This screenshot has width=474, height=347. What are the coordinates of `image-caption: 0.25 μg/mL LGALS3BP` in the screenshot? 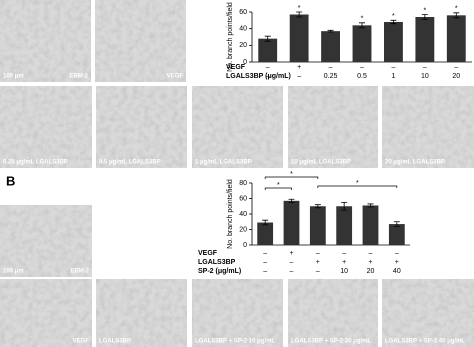 It's located at (35, 163).